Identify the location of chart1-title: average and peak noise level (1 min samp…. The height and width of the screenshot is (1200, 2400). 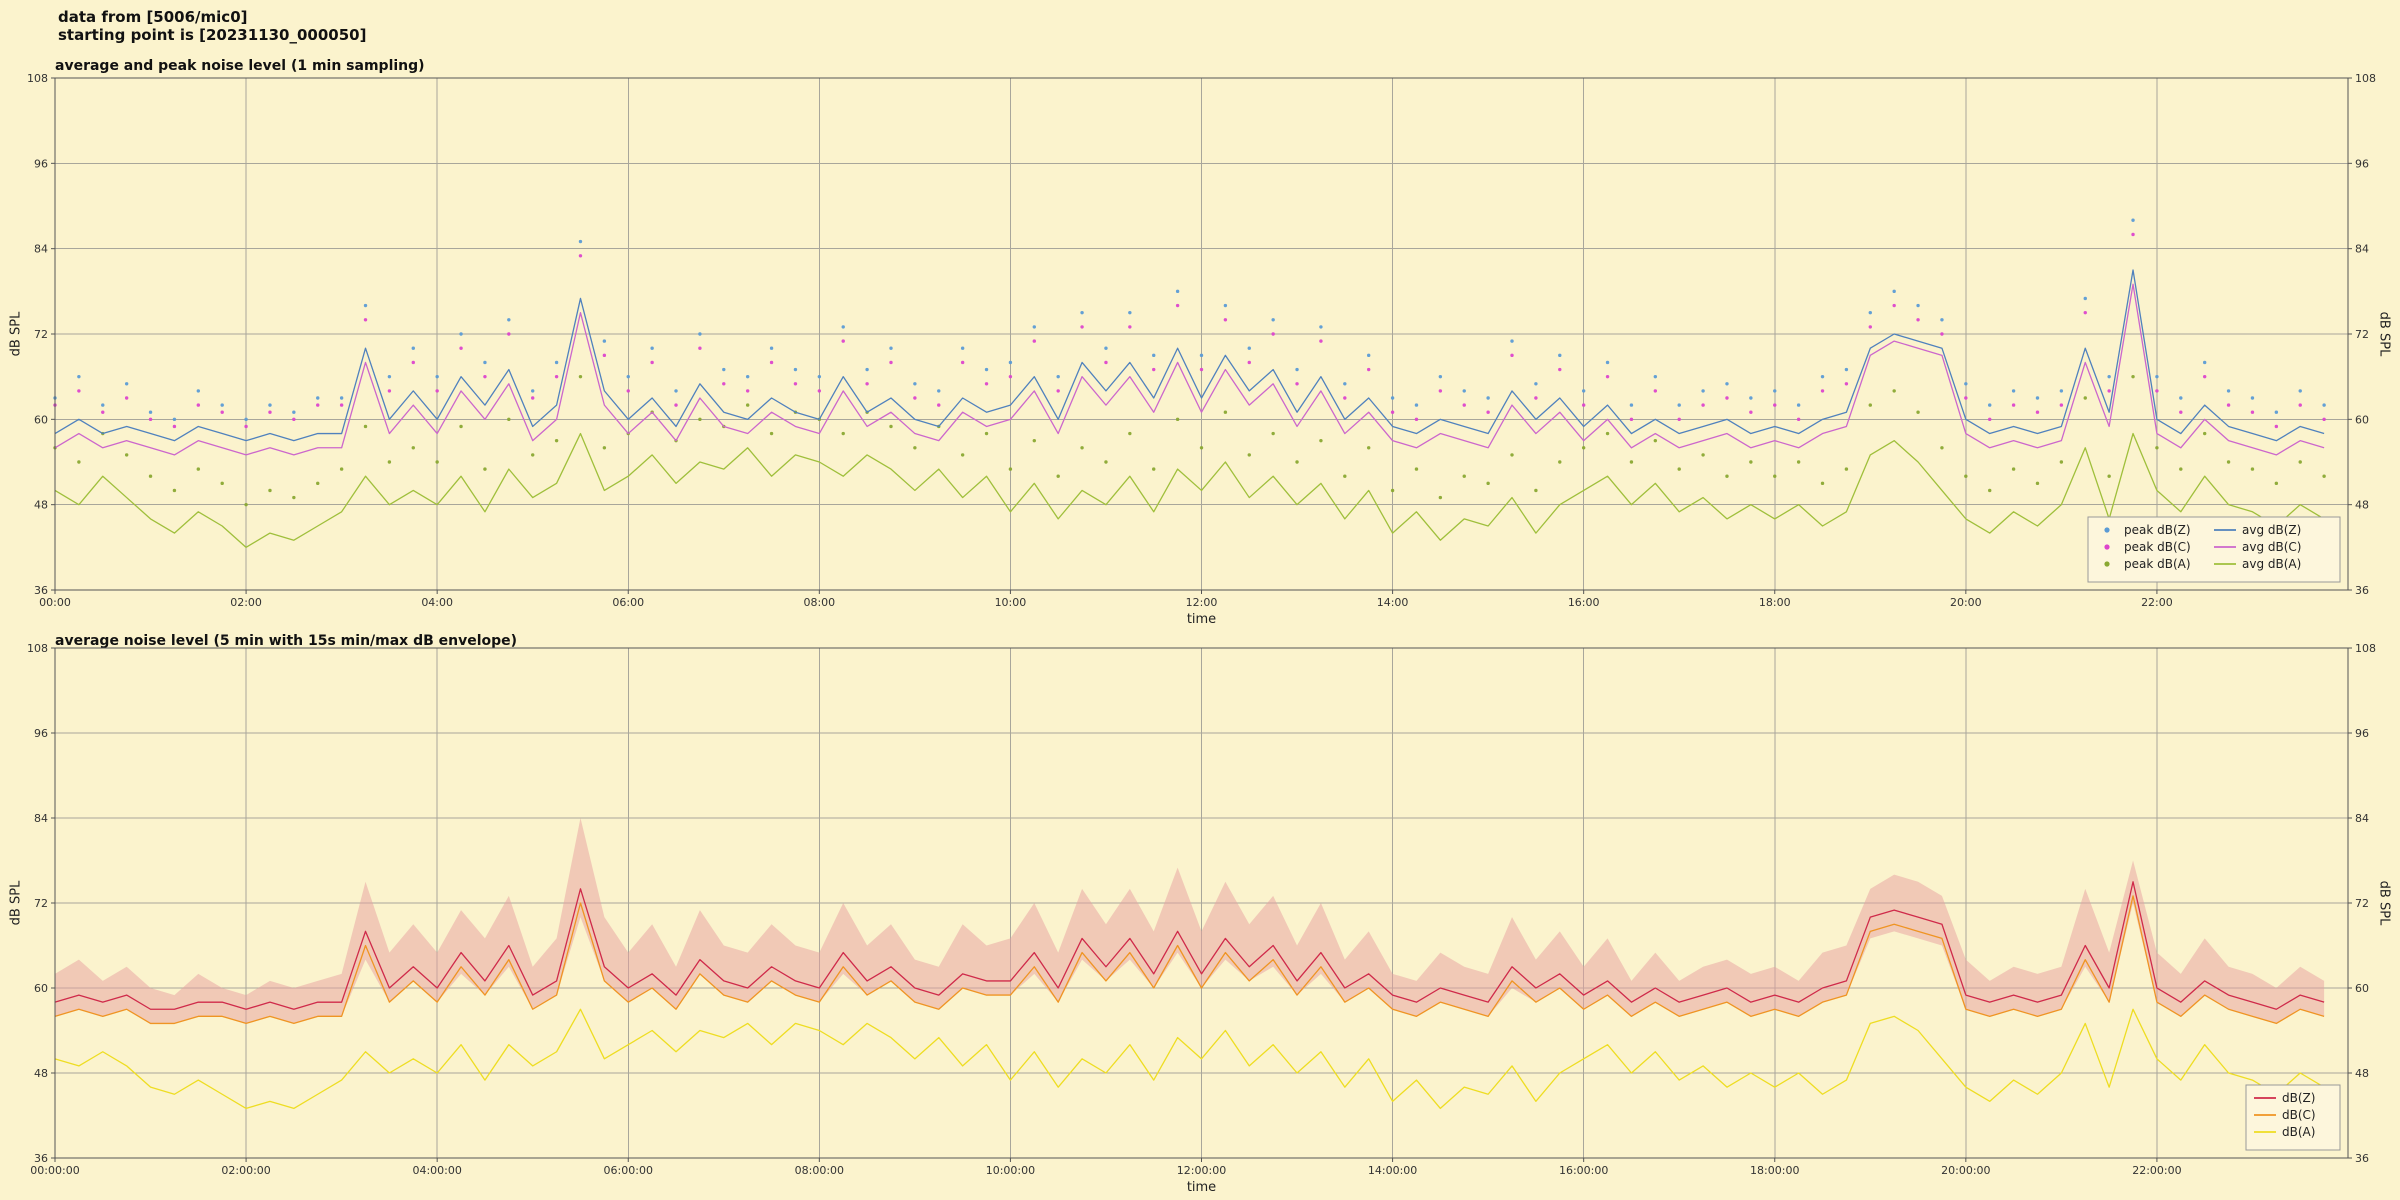
(240, 66).